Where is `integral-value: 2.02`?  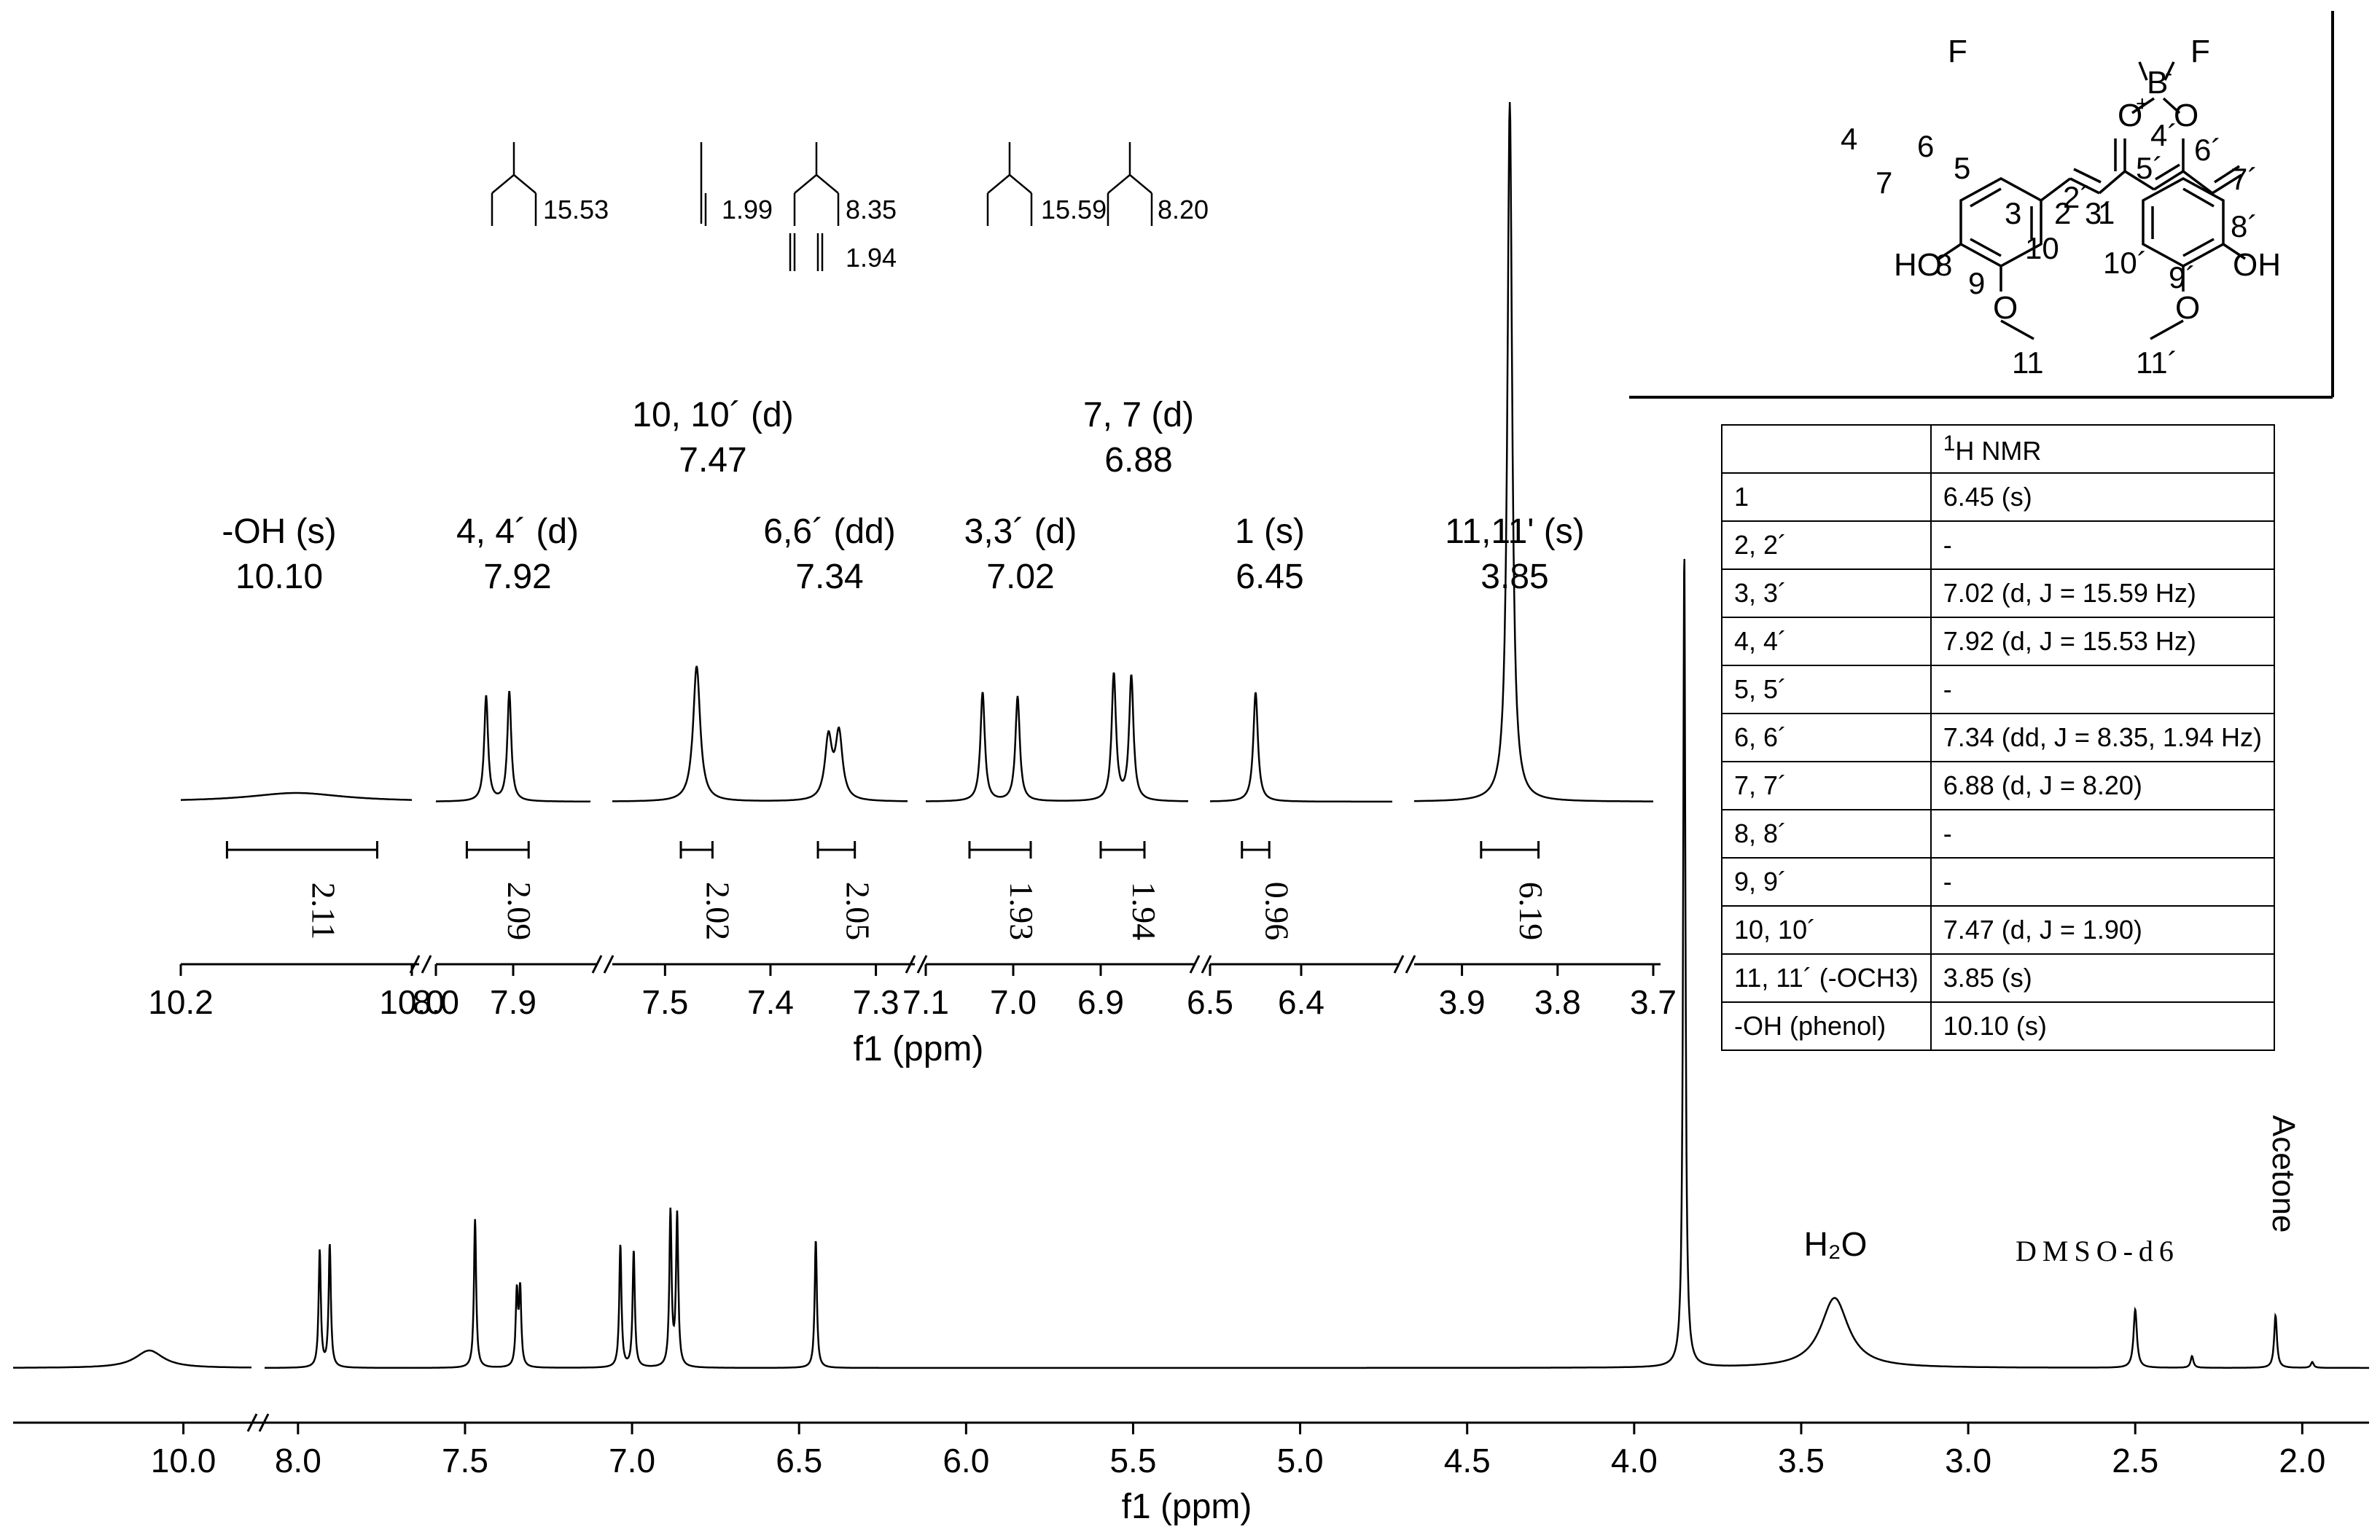
integral-value: 2.02 is located at coordinates (718, 911).